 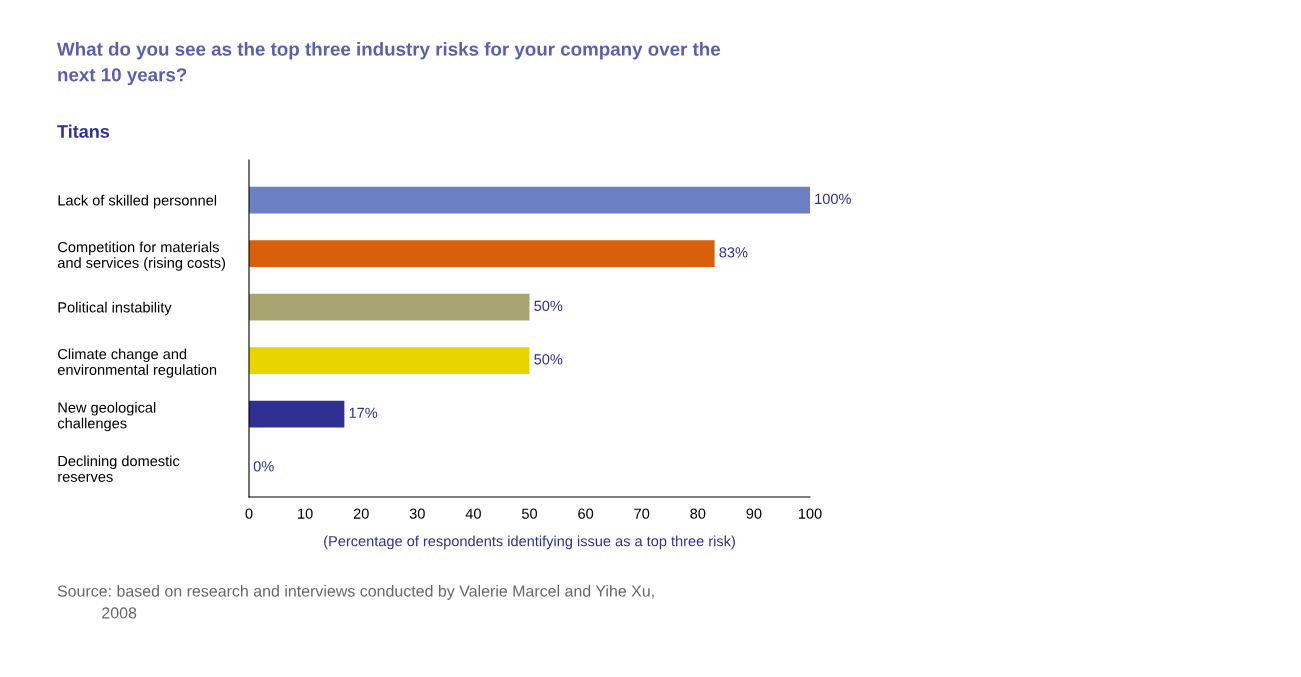 What do you see at coordinates (833, 199) in the screenshot?
I see `data-label: 100%` at bounding box center [833, 199].